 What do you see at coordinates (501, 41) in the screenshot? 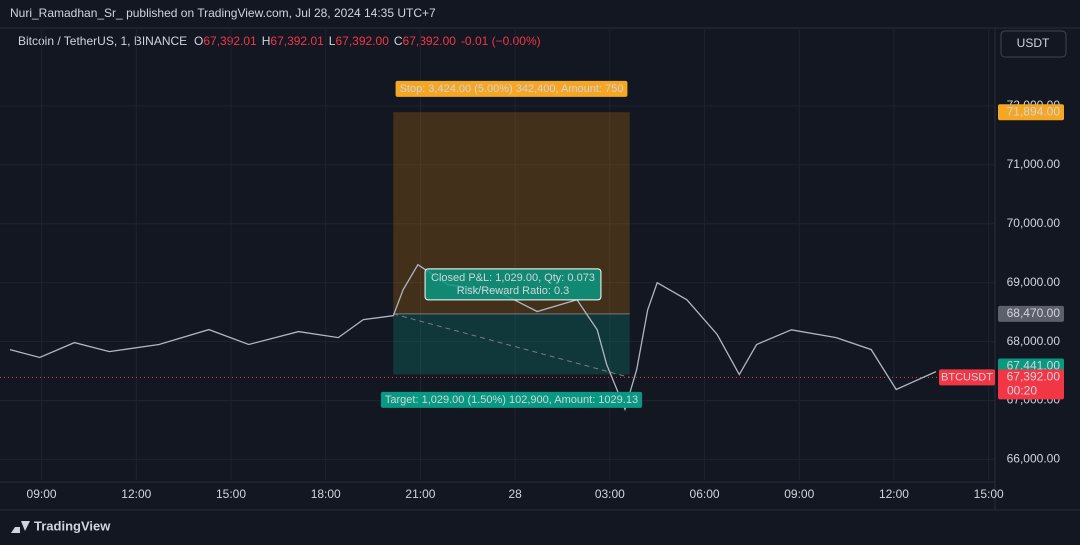
I see `change: -0.01 (−0.00%)` at bounding box center [501, 41].